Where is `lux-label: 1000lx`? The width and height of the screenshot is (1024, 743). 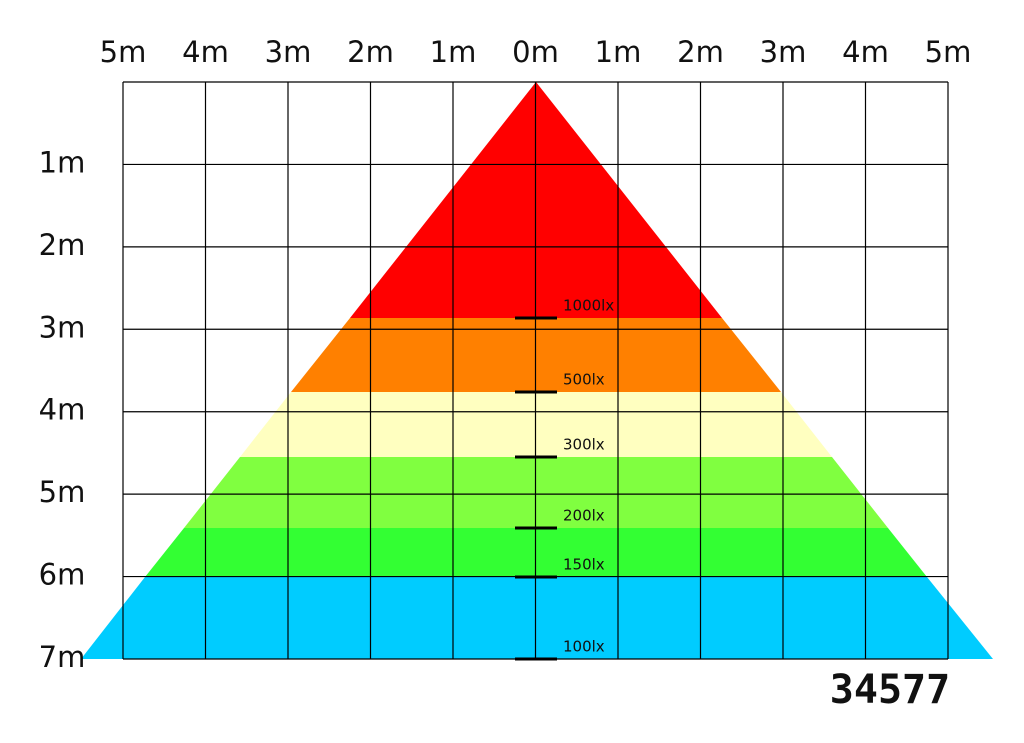 lux-label: 1000lx is located at coordinates (588, 306).